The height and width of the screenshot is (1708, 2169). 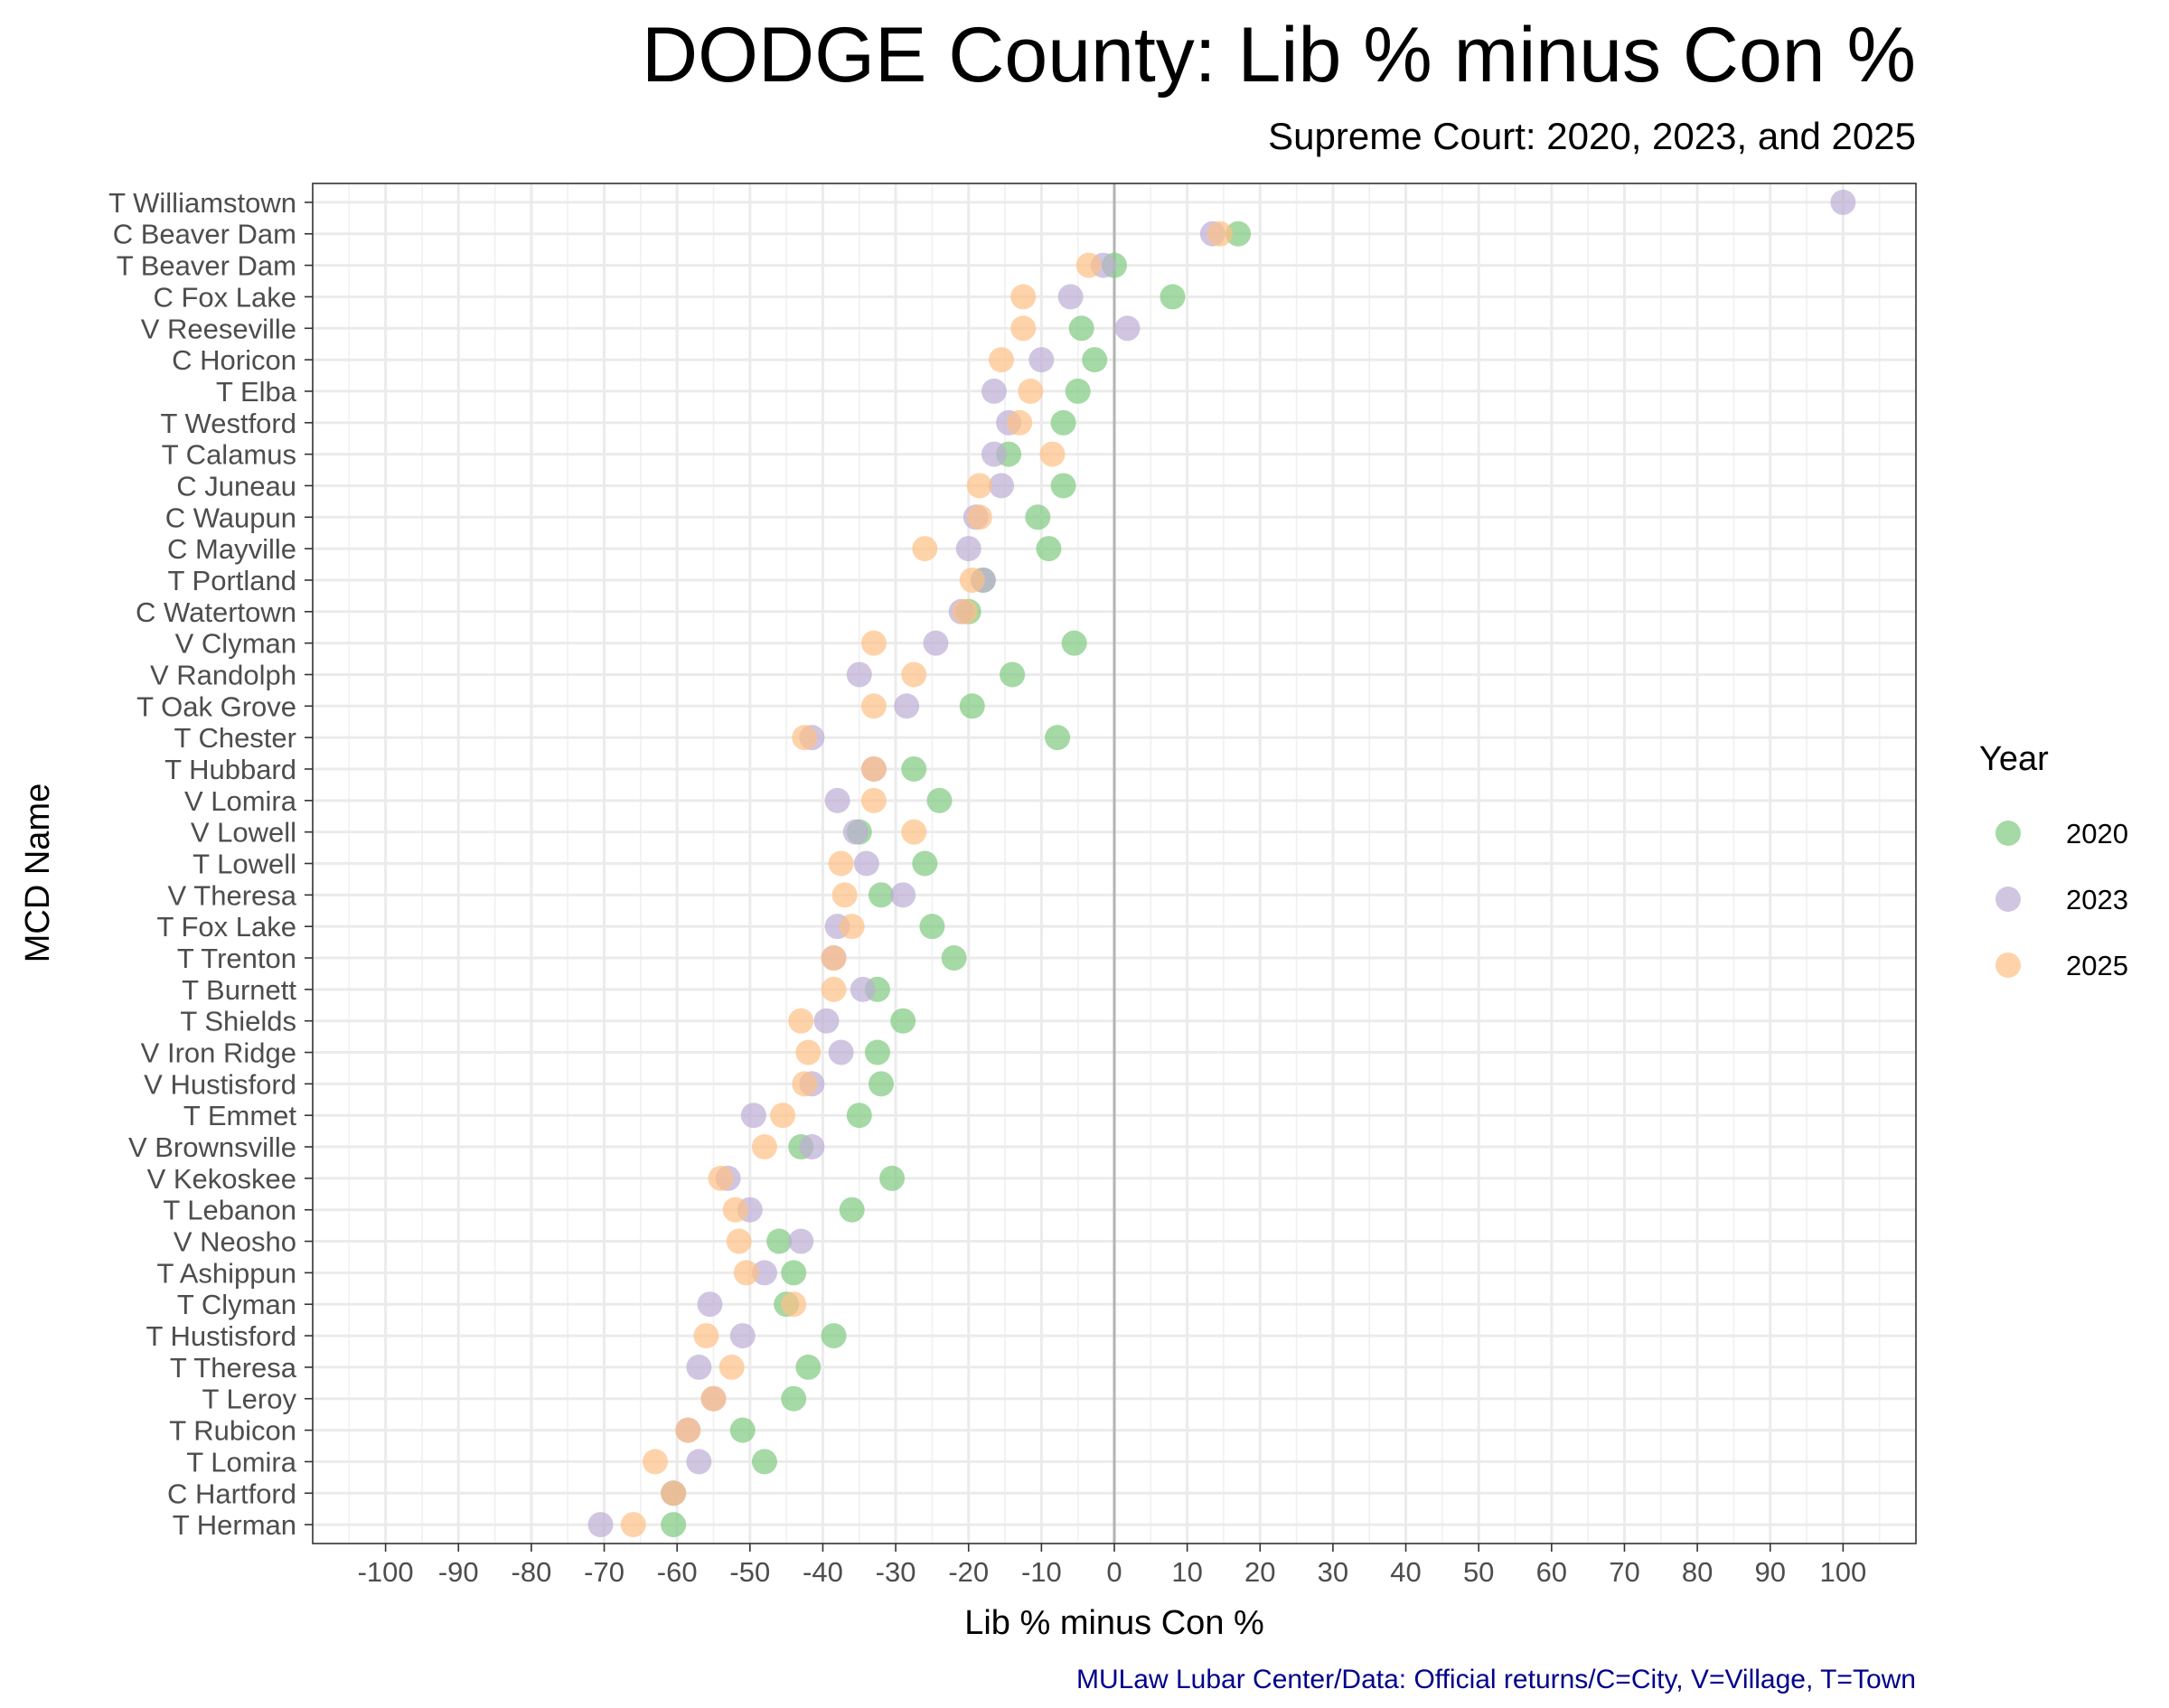 I want to click on x-tick-label: -20, so click(x=969, y=1572).